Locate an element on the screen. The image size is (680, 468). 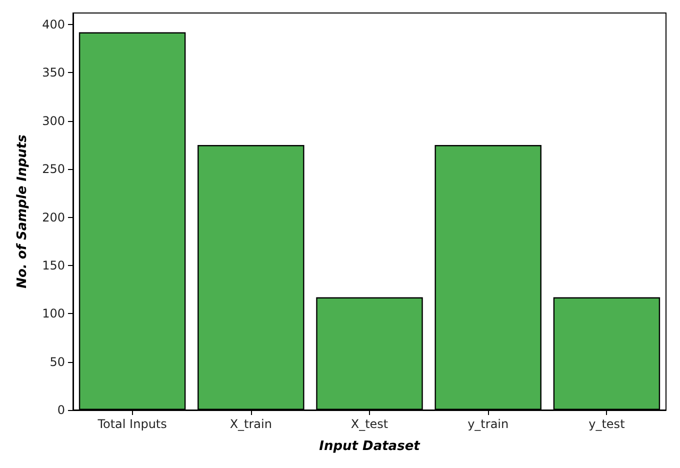
y-tick-label: 100 is located at coordinates (53, 313).